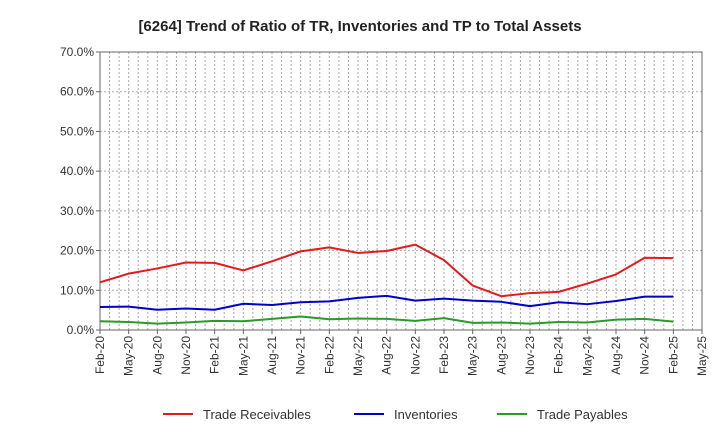  Describe the element at coordinates (559, 355) in the screenshot. I see `x-tick-label: Feb-24` at that location.